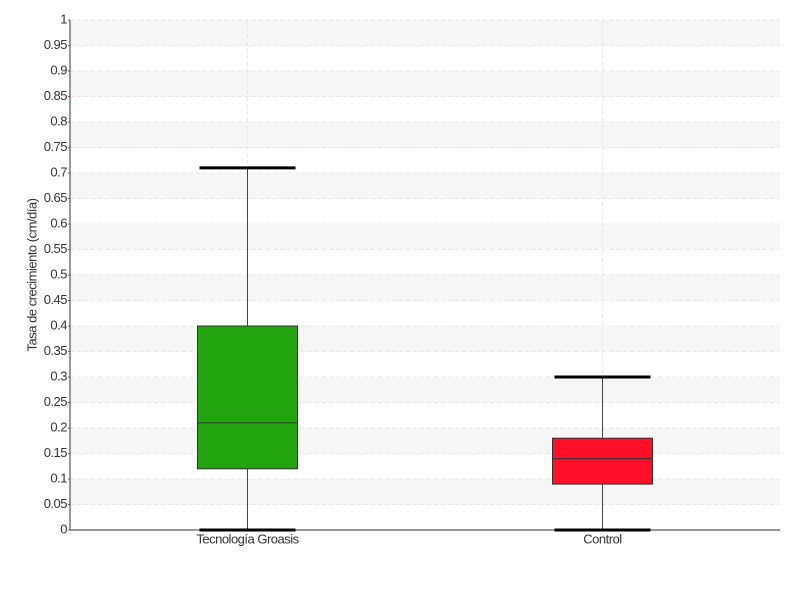 The height and width of the screenshot is (600, 800). I want to click on y-tick-label: 0.65, so click(56, 197).